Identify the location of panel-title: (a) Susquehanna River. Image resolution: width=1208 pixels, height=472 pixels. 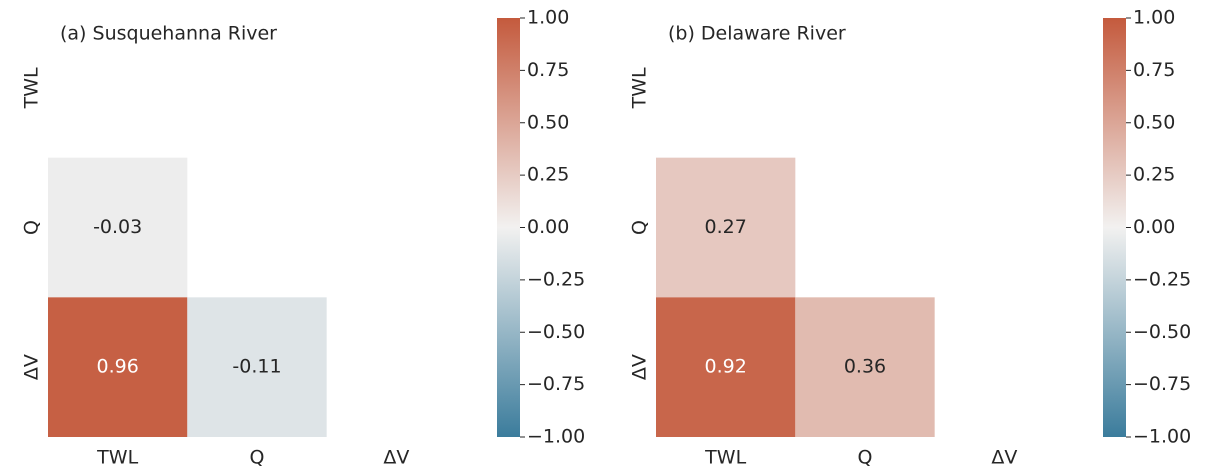
(168, 34).